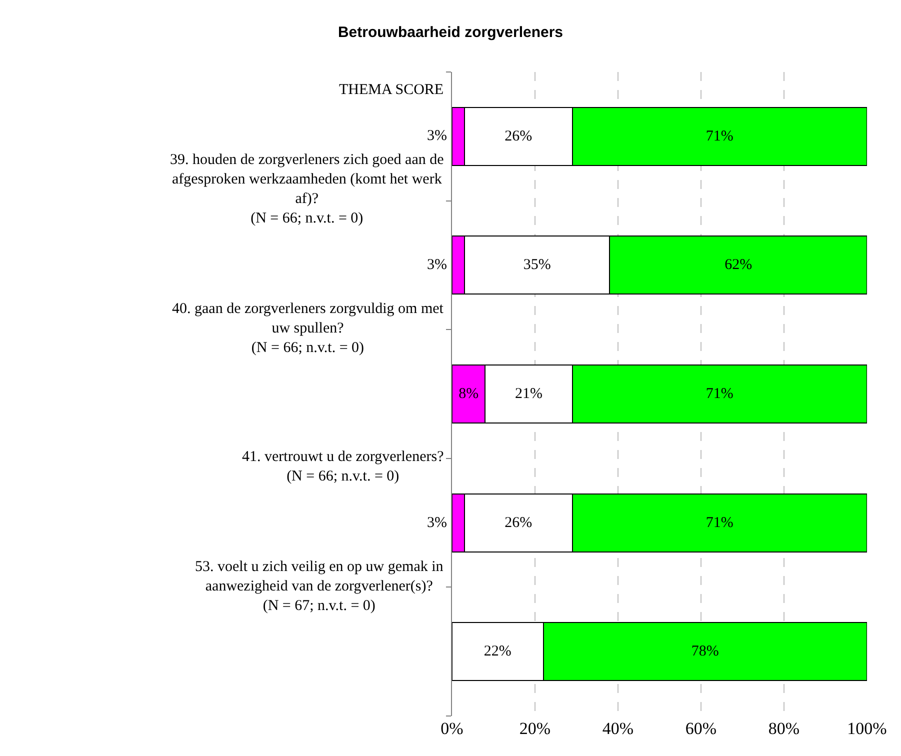 The image size is (901, 756). Describe the element at coordinates (705, 652) in the screenshot. I see `data-label: 78%` at that location.